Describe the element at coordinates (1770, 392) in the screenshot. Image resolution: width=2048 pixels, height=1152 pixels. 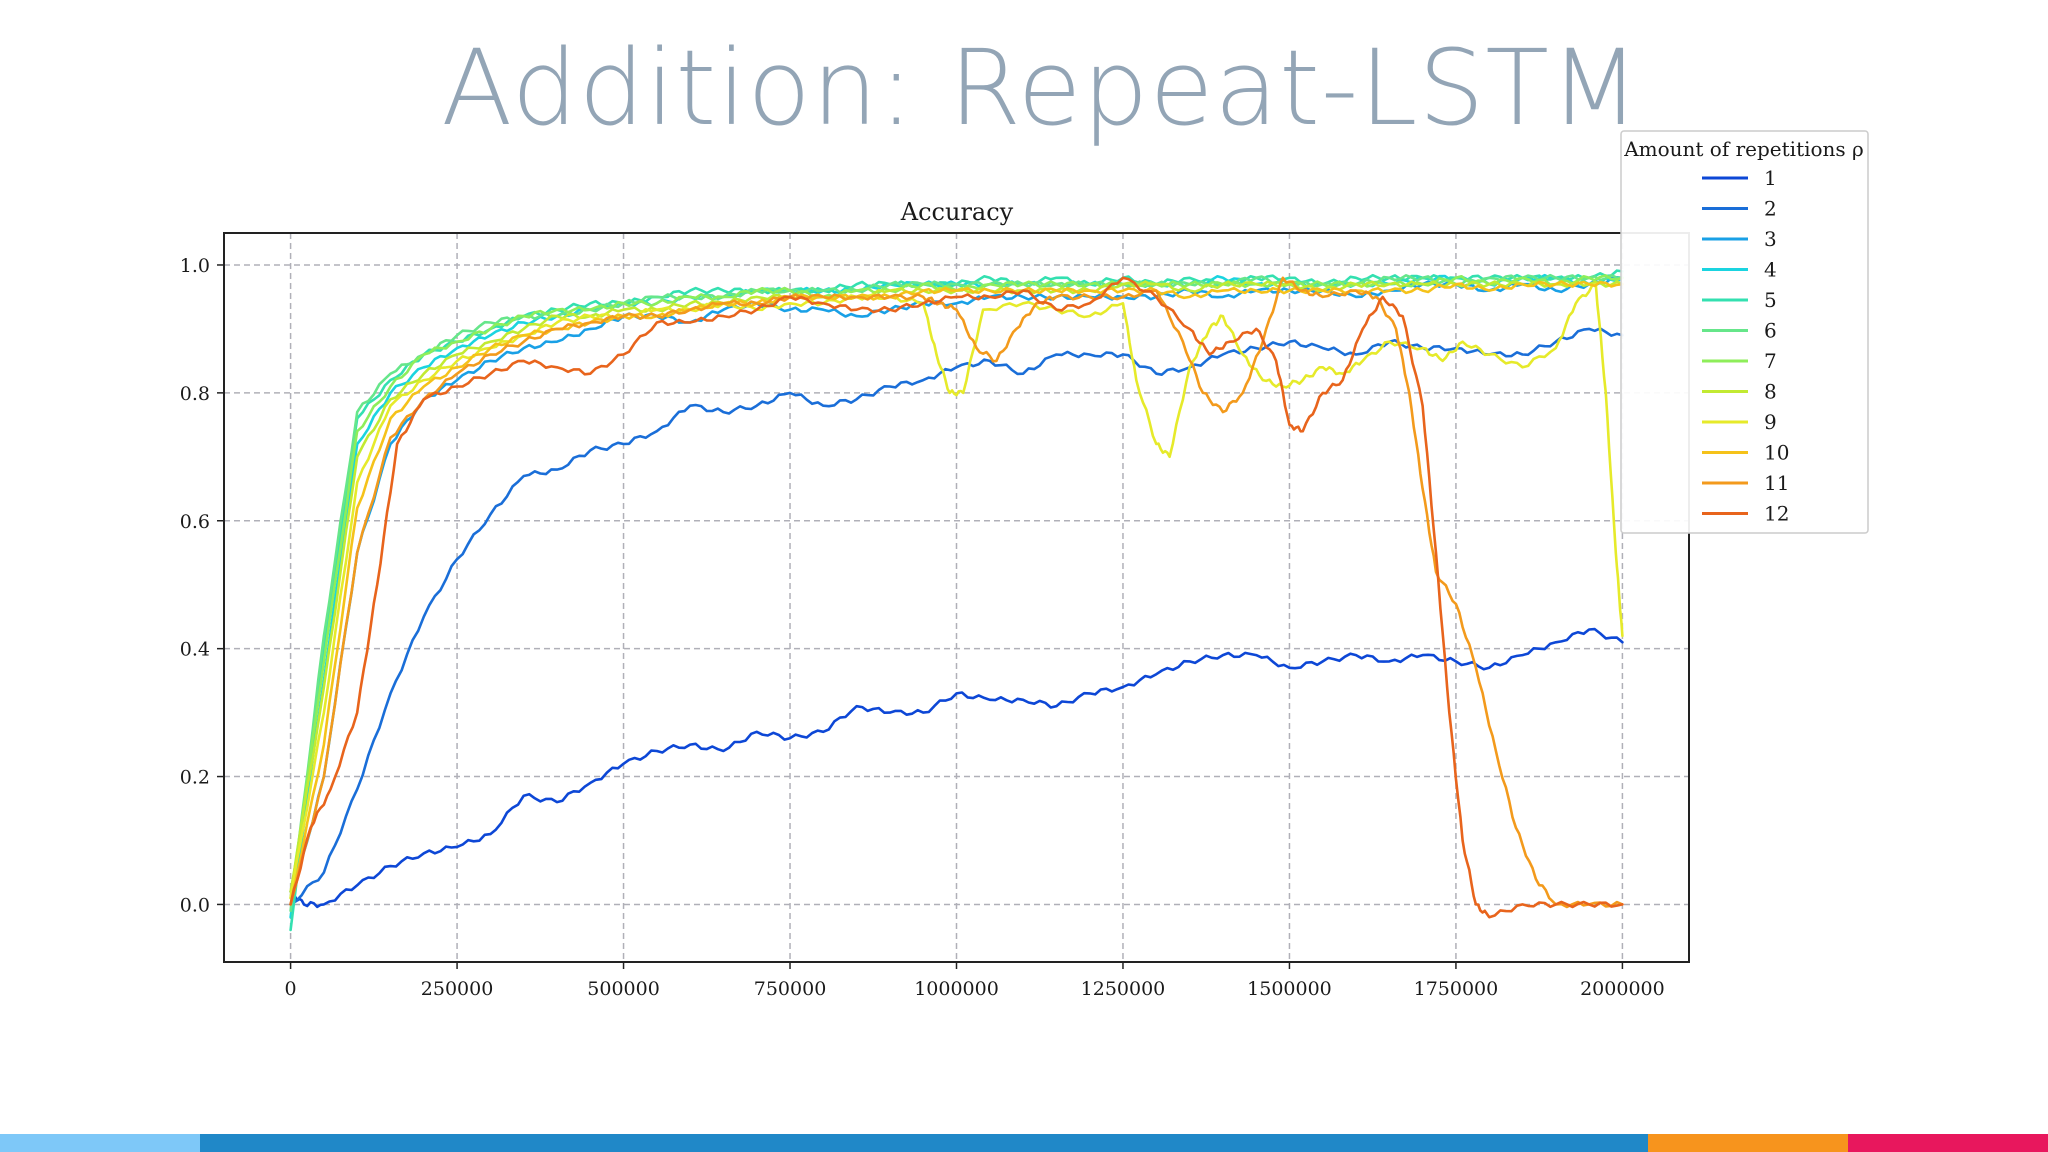
I see `legend-label-8: 8` at that location.